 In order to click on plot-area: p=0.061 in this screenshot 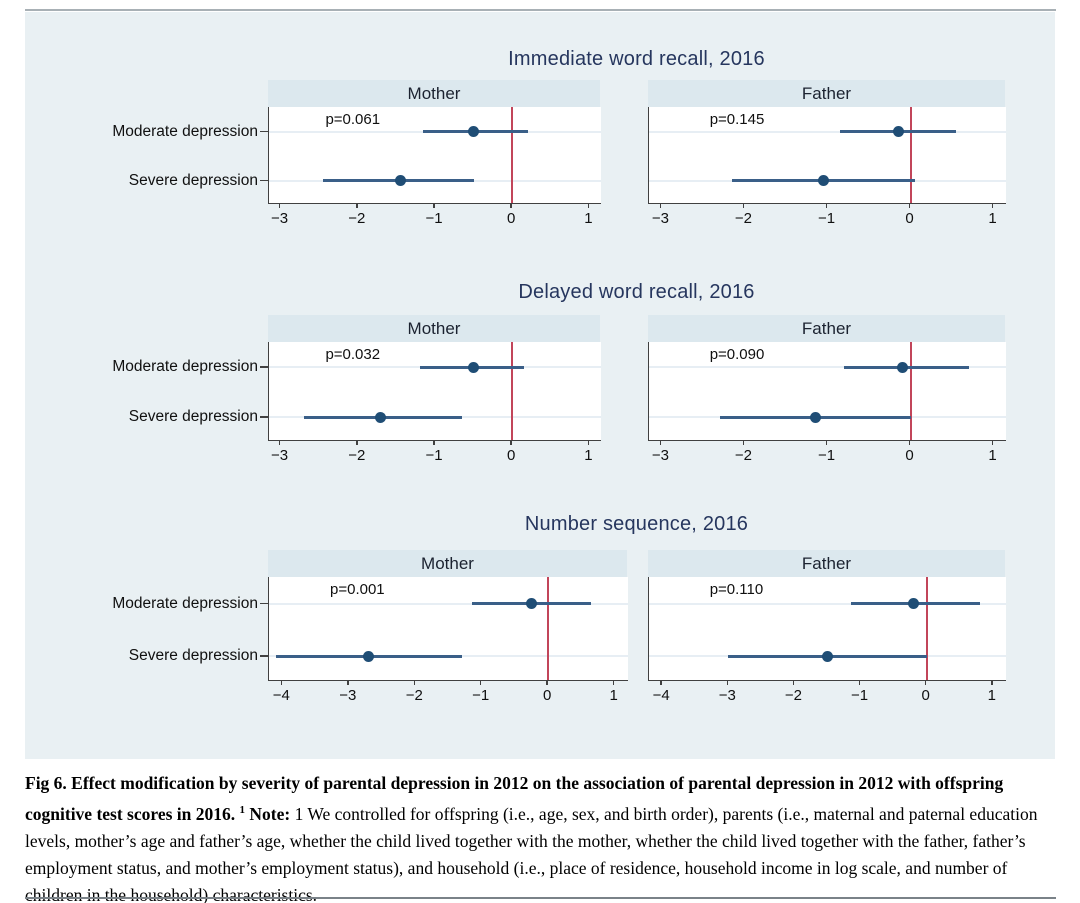, I will do `click(434, 155)`.